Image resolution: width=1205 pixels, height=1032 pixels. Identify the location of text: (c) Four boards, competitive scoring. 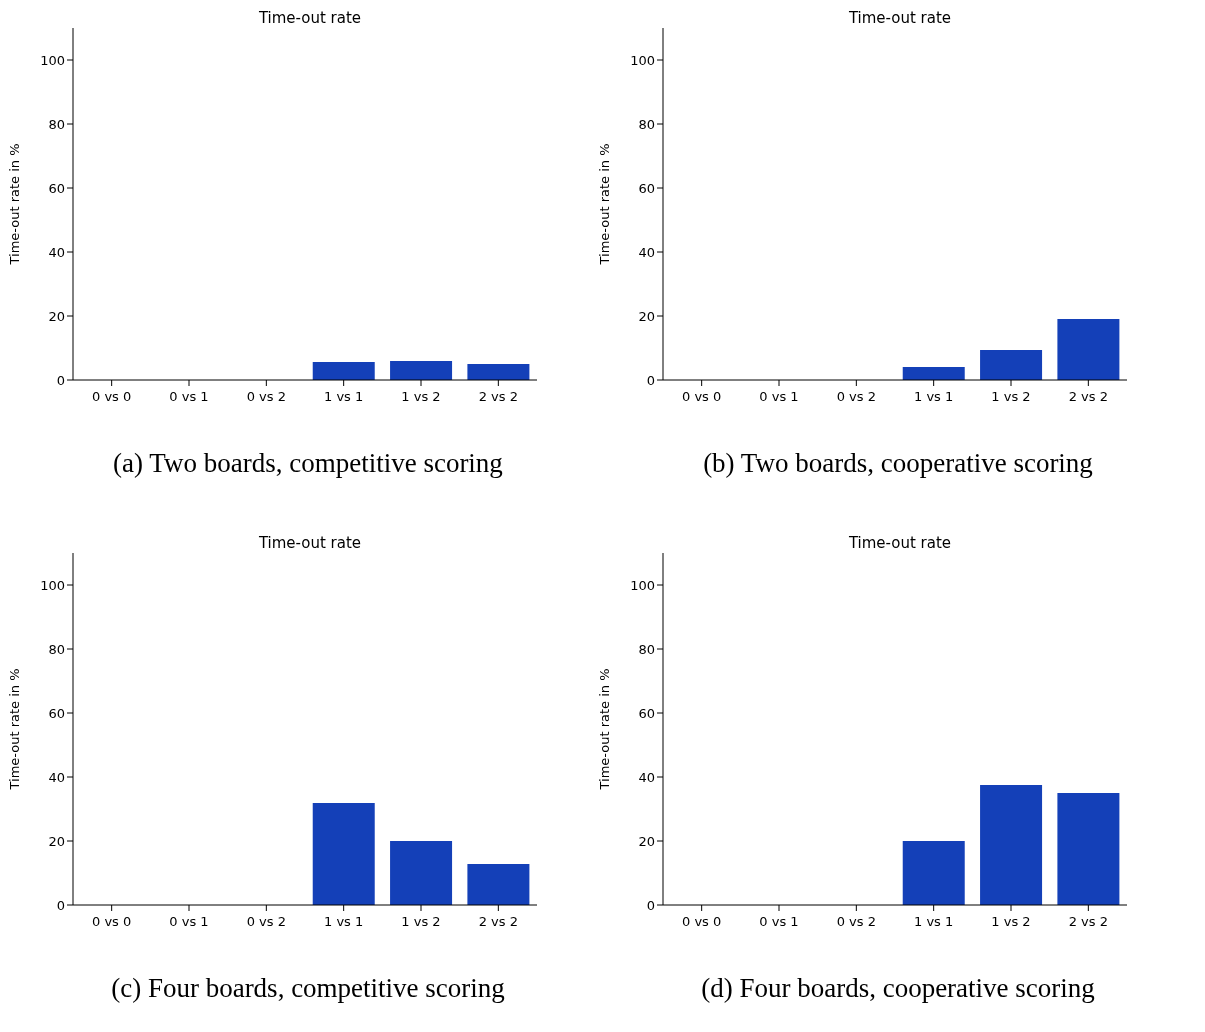
(308, 988).